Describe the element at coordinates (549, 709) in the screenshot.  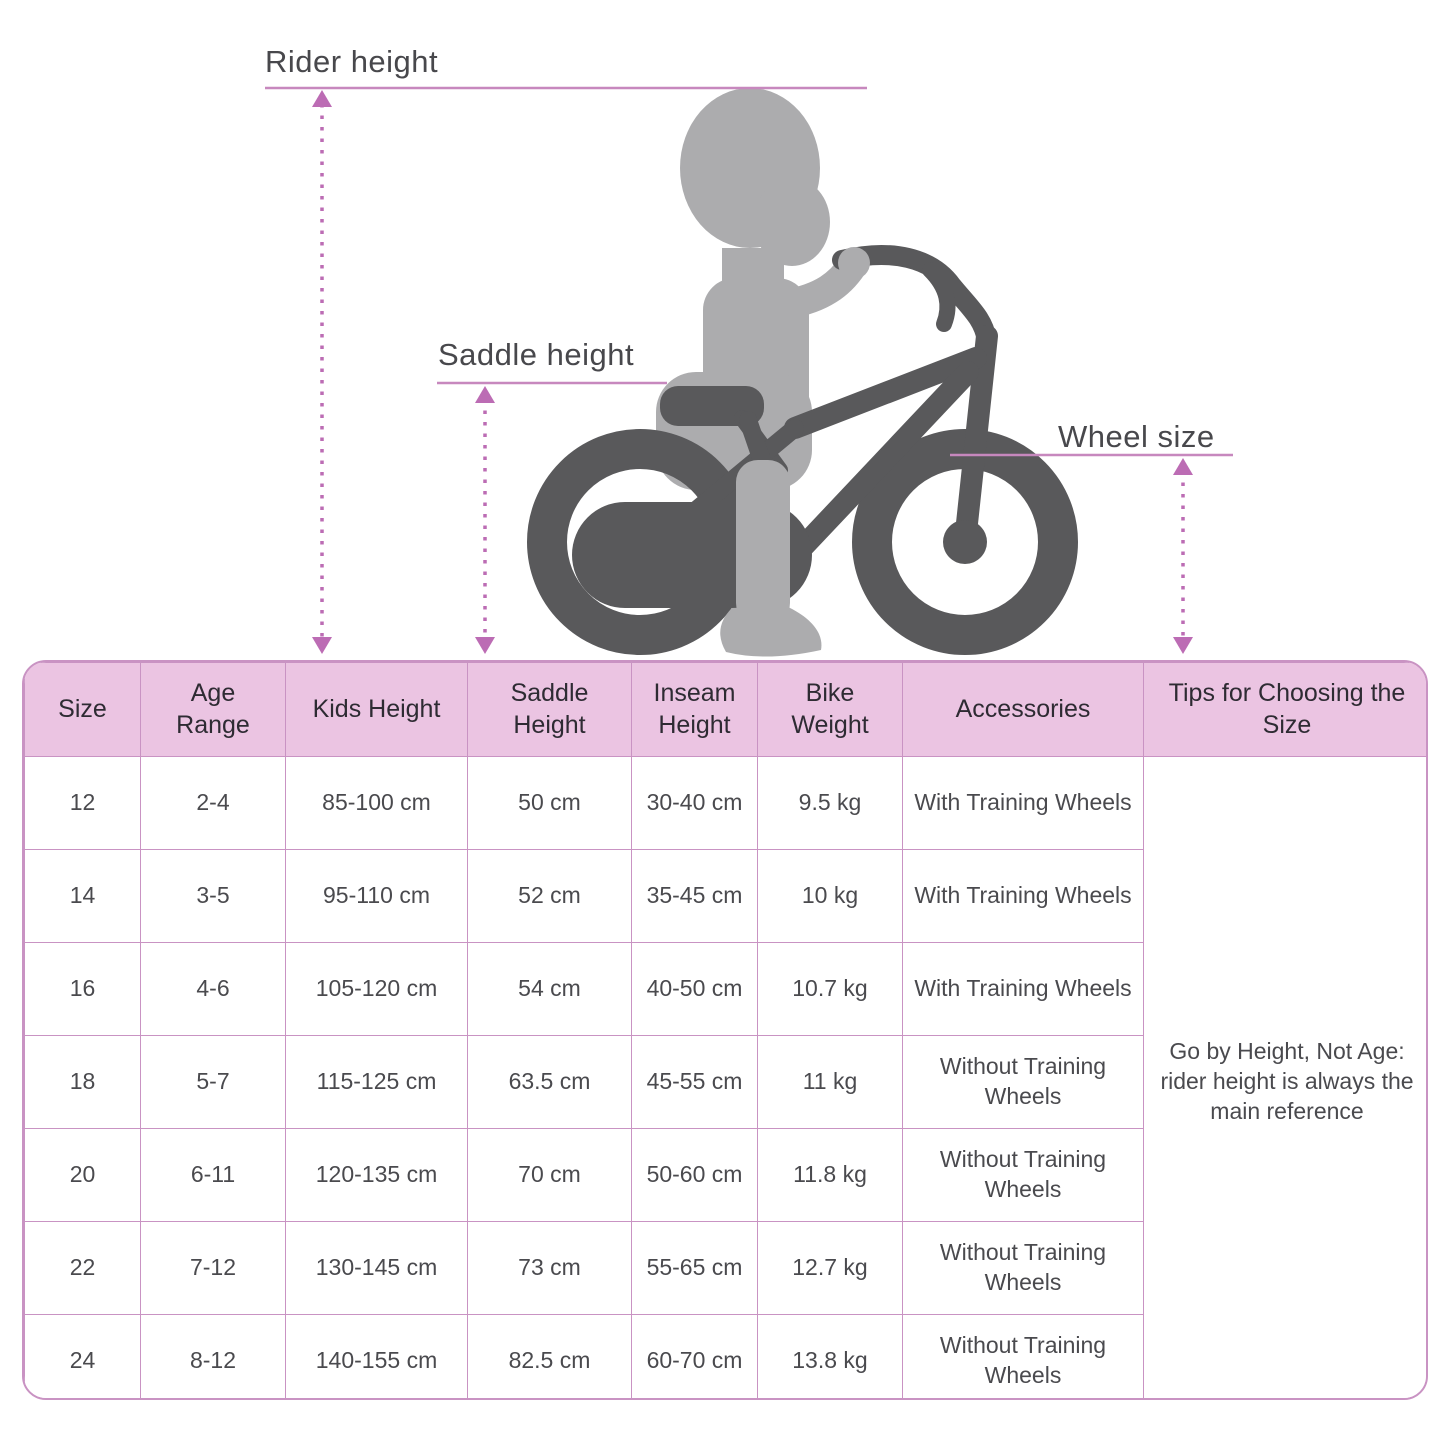
I see `col-header-saddle-height: Saddle Height` at that location.